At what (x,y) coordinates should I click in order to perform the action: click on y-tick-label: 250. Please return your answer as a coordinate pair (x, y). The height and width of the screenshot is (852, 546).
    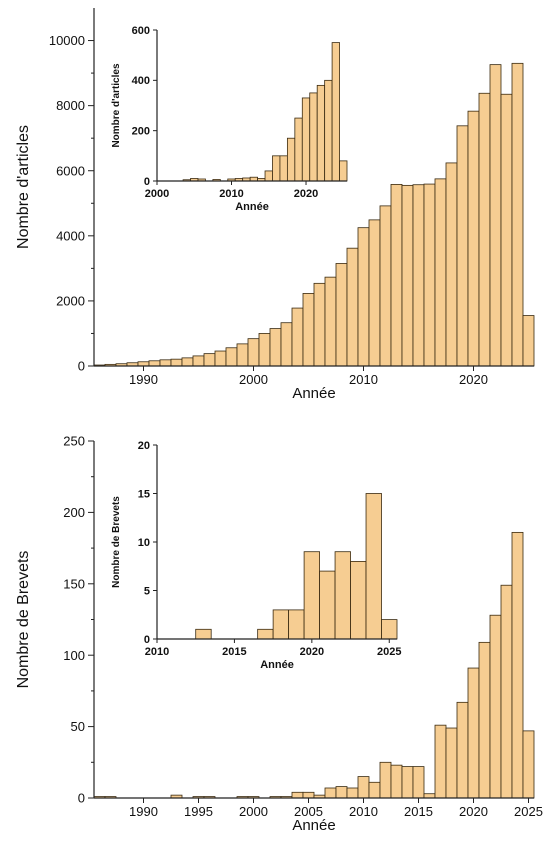
    Looking at the image, I should click on (74, 441).